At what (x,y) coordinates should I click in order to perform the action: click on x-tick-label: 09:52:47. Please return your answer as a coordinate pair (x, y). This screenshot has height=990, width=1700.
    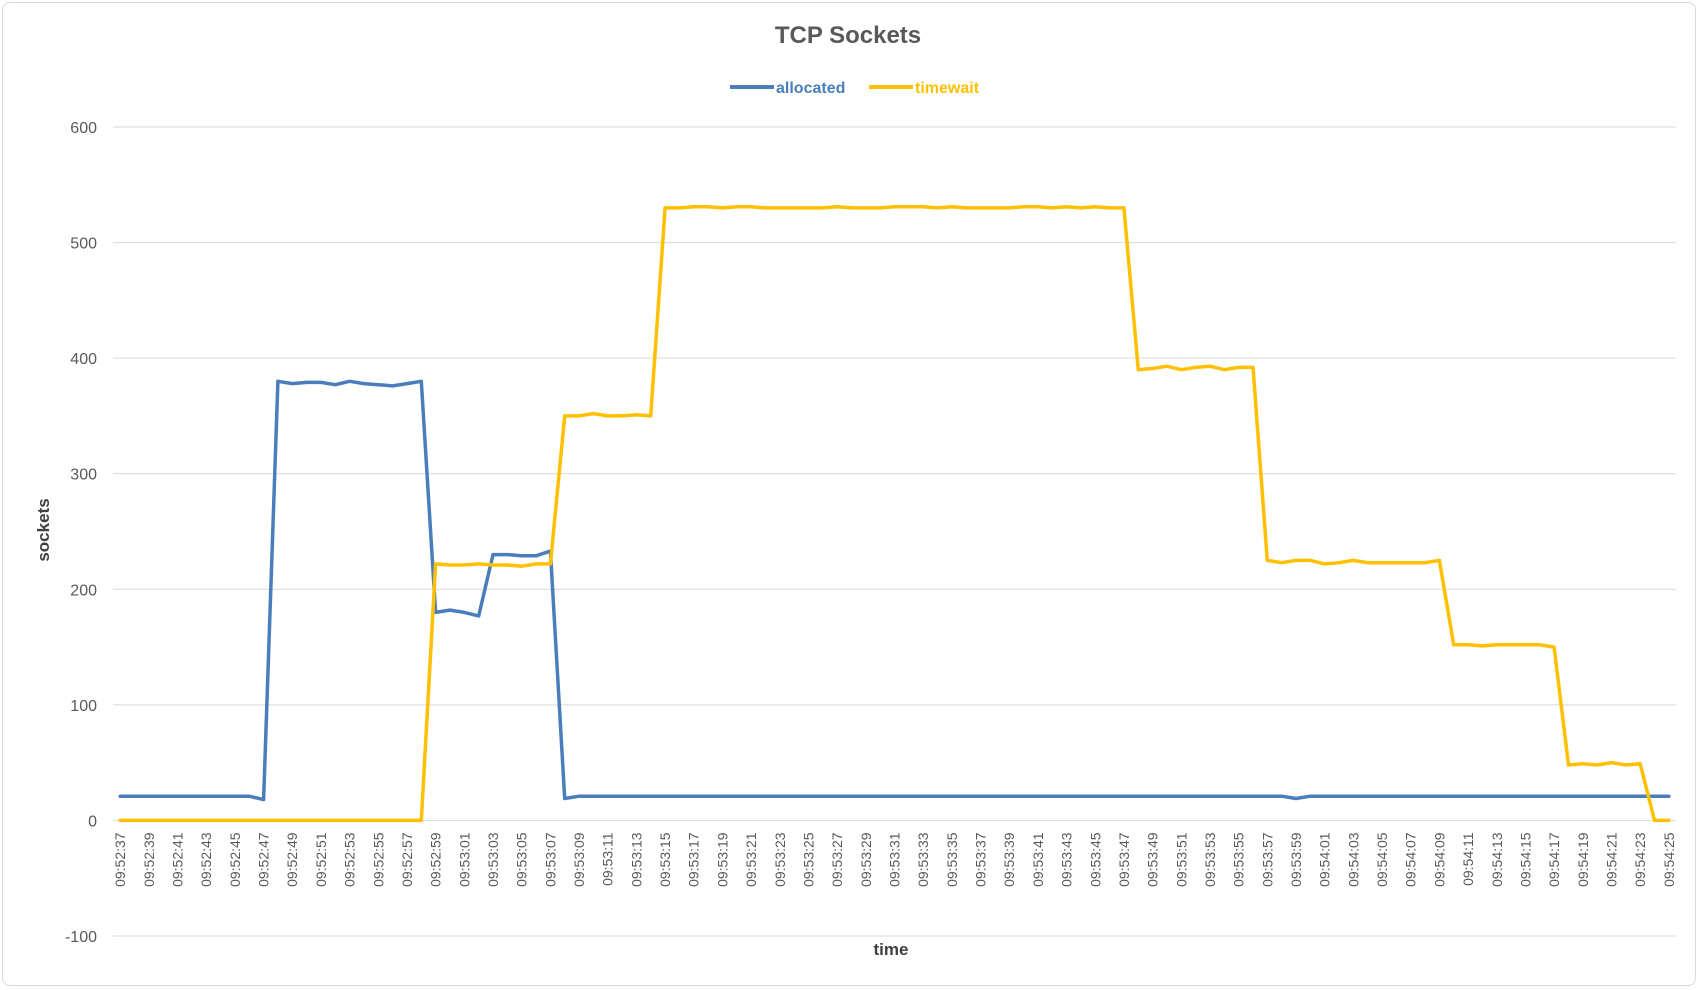
    Looking at the image, I should click on (264, 859).